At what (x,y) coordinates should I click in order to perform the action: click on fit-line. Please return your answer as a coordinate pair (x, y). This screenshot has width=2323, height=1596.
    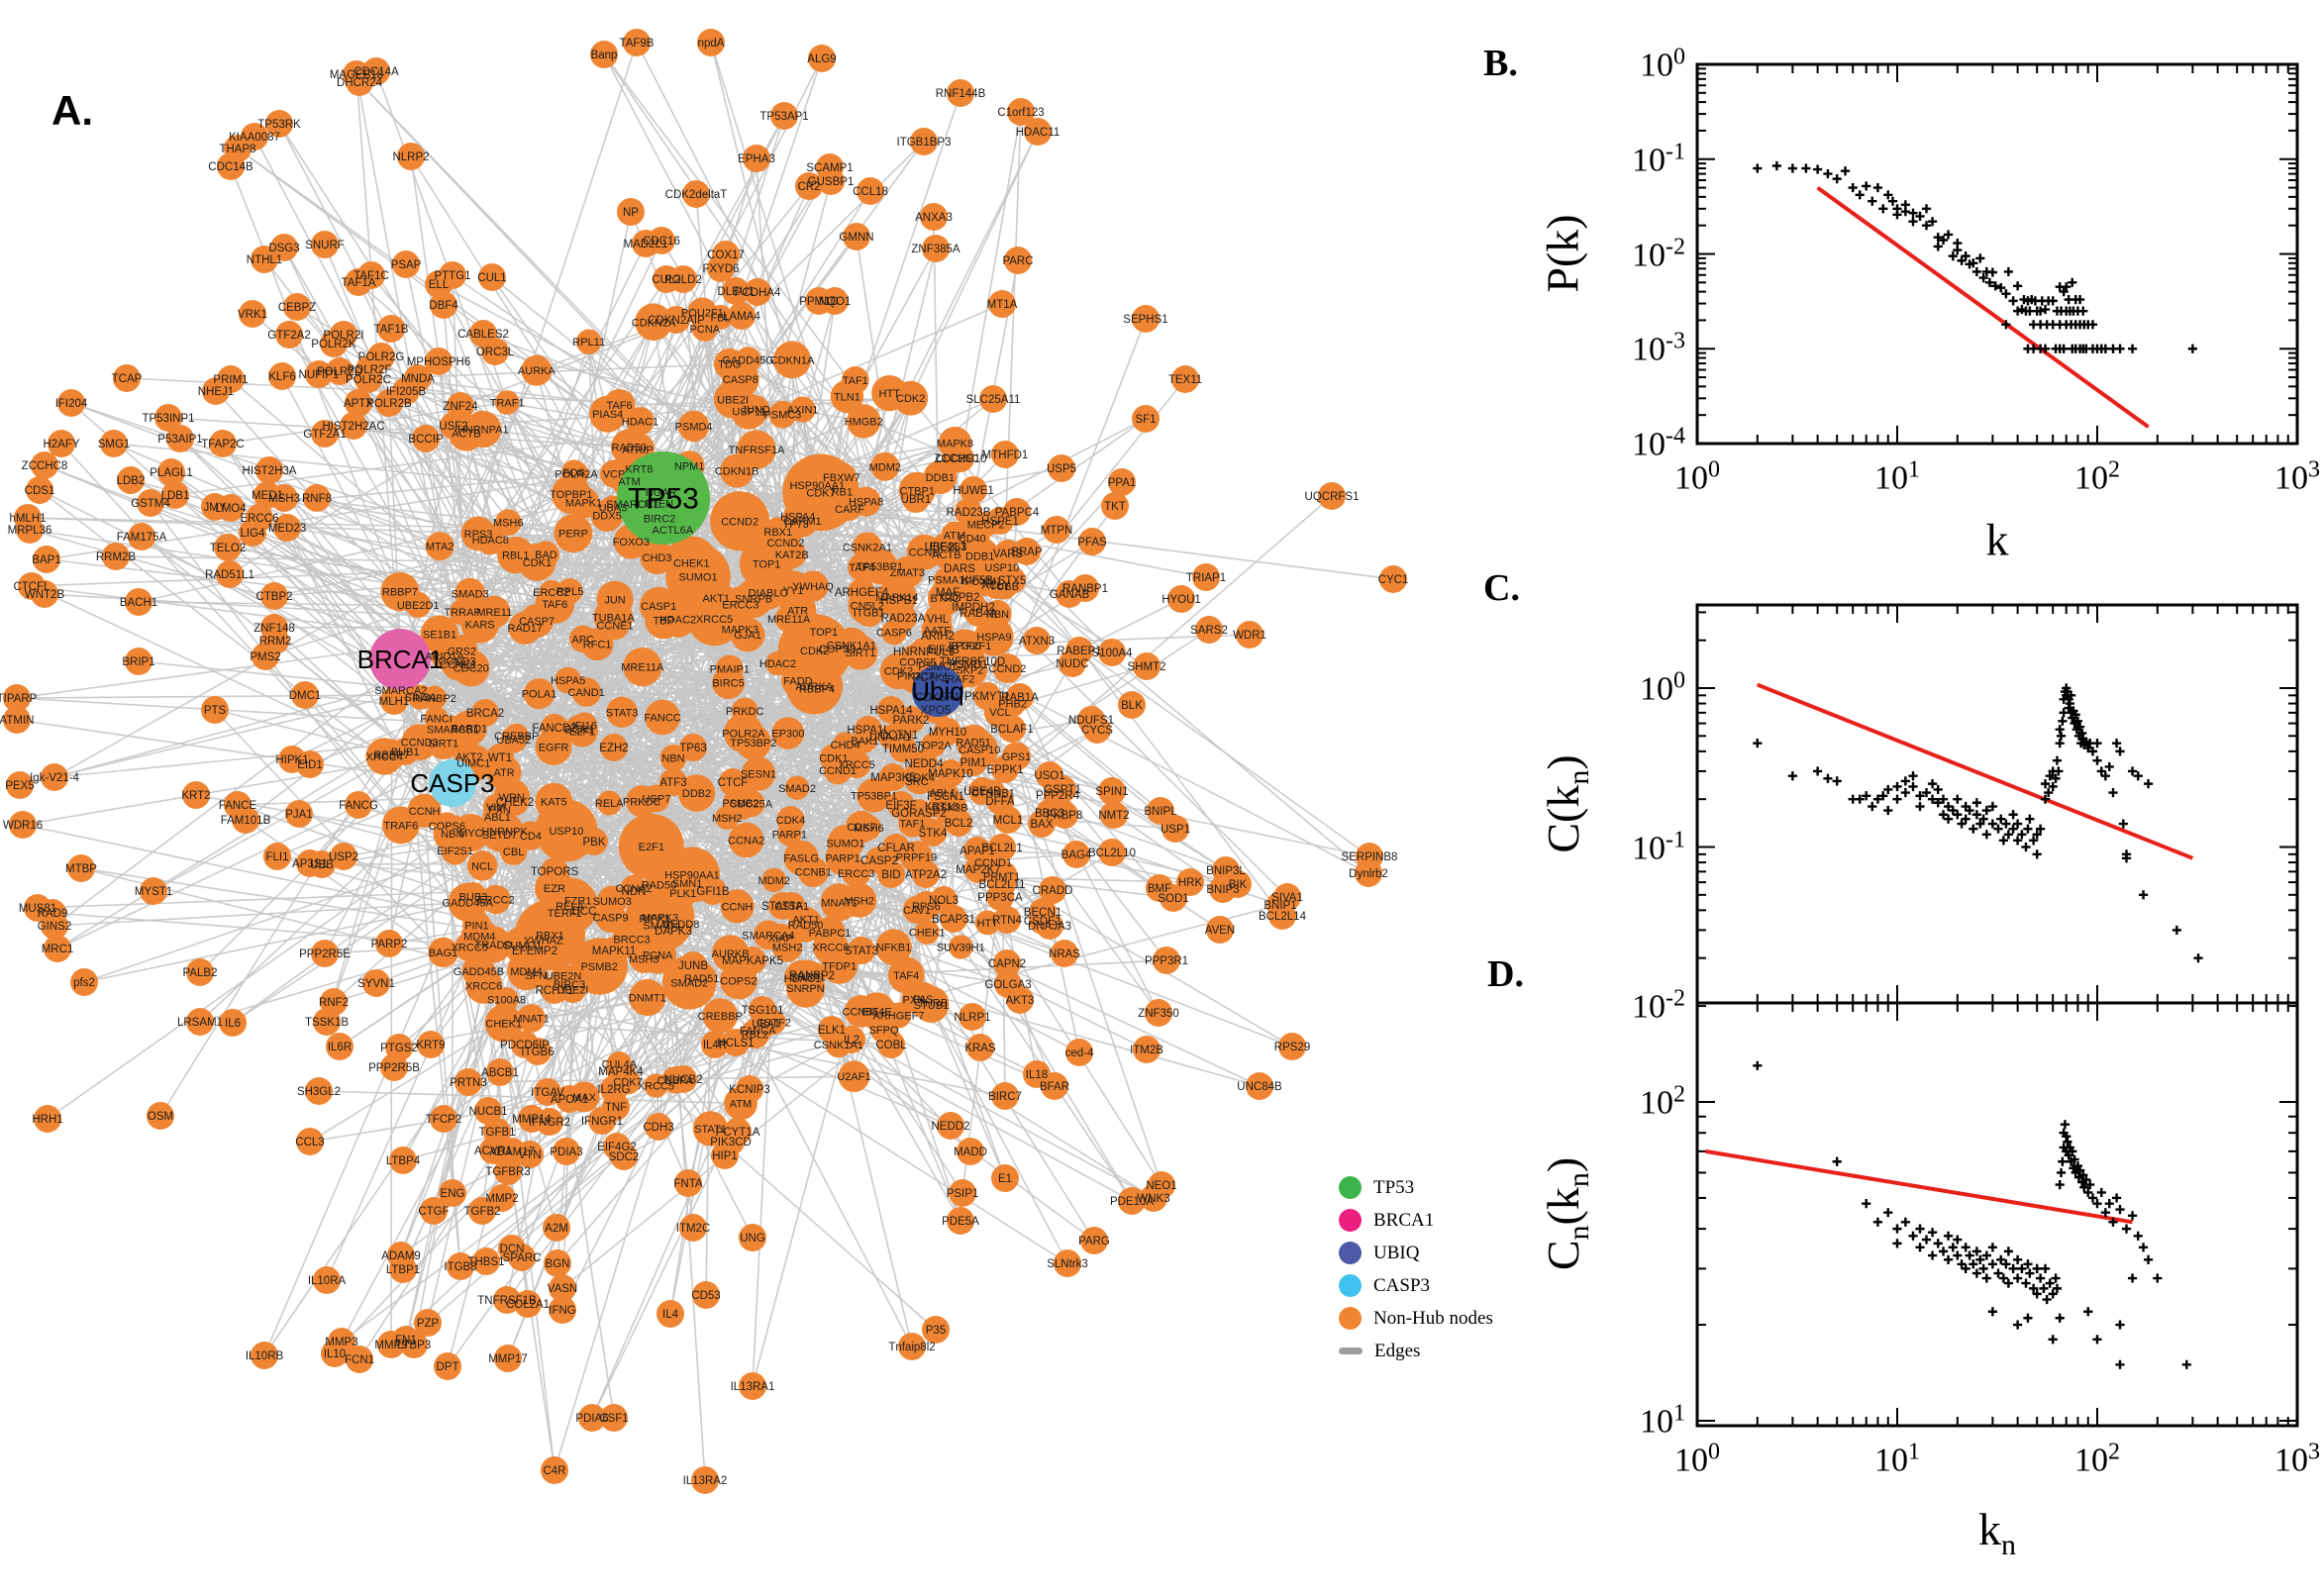
    Looking at the image, I should click on (1983, 307).